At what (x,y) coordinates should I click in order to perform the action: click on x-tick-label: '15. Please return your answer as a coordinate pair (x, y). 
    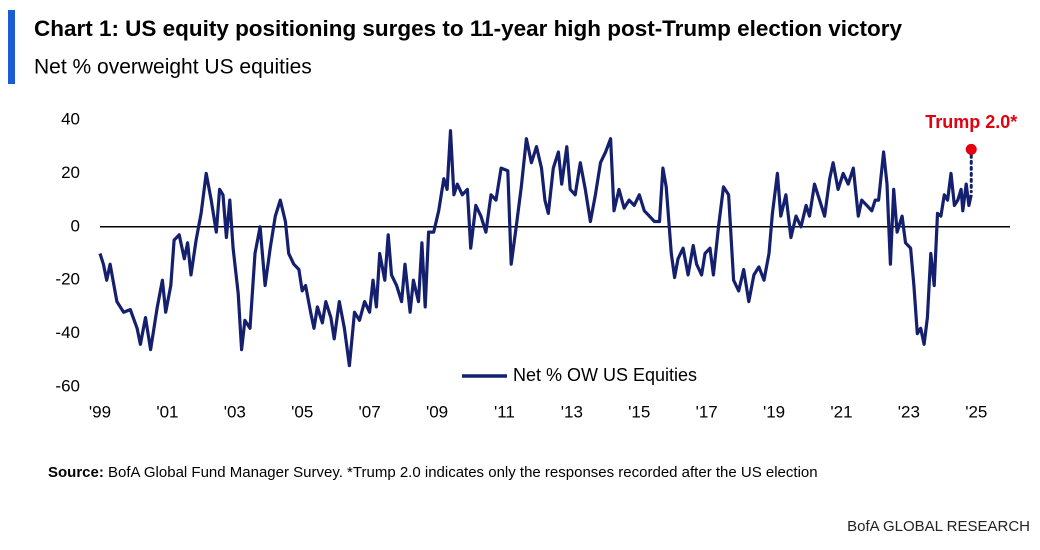
    Looking at the image, I should click on (639, 411).